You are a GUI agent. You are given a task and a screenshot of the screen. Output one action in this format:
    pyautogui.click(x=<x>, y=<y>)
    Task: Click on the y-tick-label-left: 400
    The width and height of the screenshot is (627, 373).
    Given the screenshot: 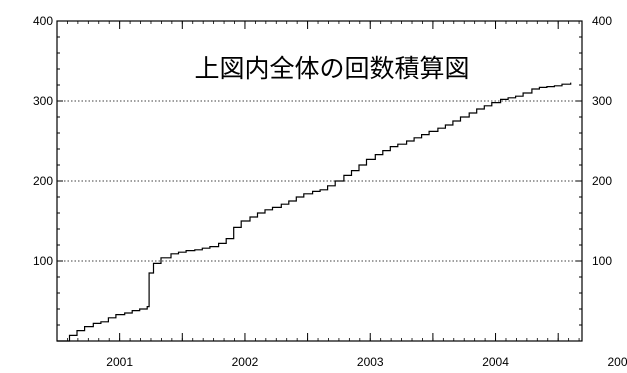 What is the action you would take?
    pyautogui.click(x=43, y=21)
    